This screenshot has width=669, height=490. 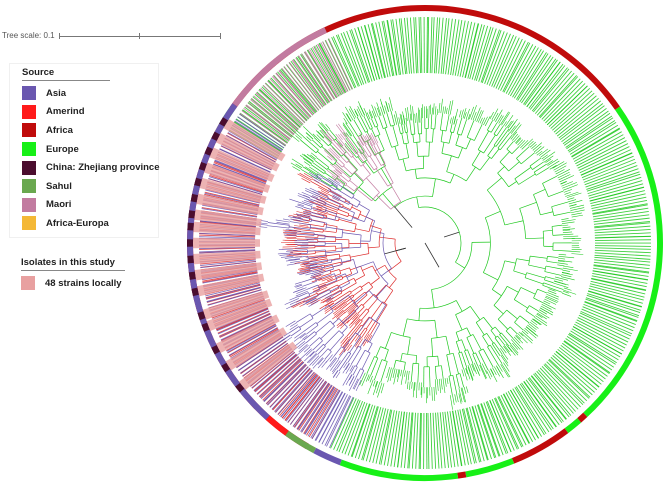 I want to click on legend-item-asia: Asia, so click(x=84, y=93).